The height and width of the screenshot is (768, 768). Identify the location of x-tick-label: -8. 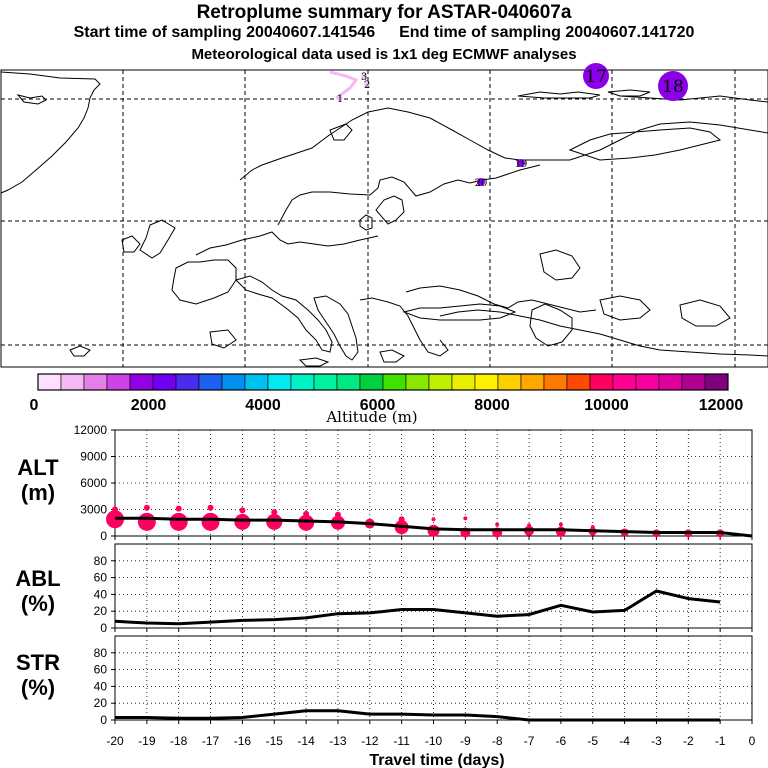
(497, 741).